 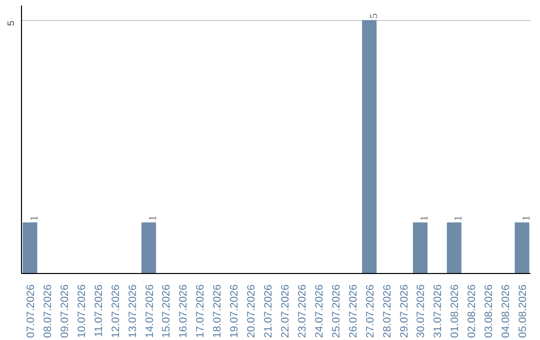 I want to click on x-tick-label: 19.07.2026, so click(x=234, y=311).